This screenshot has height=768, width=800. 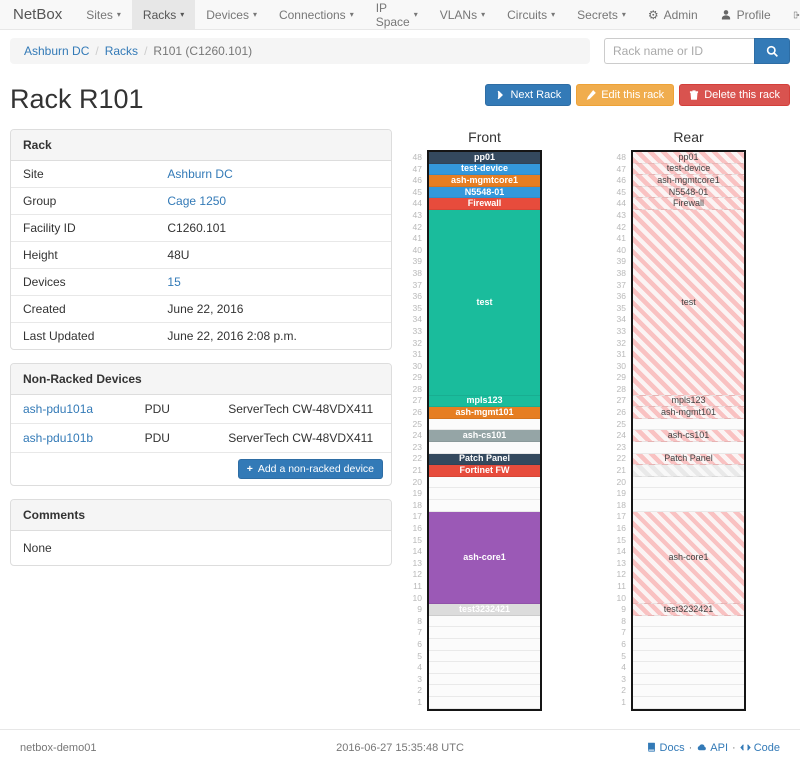 What do you see at coordinates (417, 284) in the screenshot?
I see `unit-number: 37` at bounding box center [417, 284].